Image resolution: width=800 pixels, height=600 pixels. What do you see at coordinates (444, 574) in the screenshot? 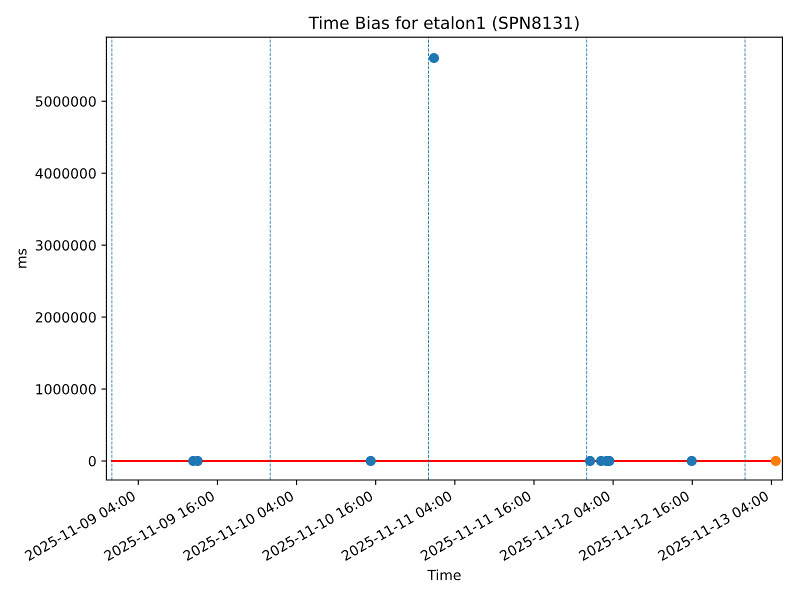
I see `x-axis-title: Time` at bounding box center [444, 574].